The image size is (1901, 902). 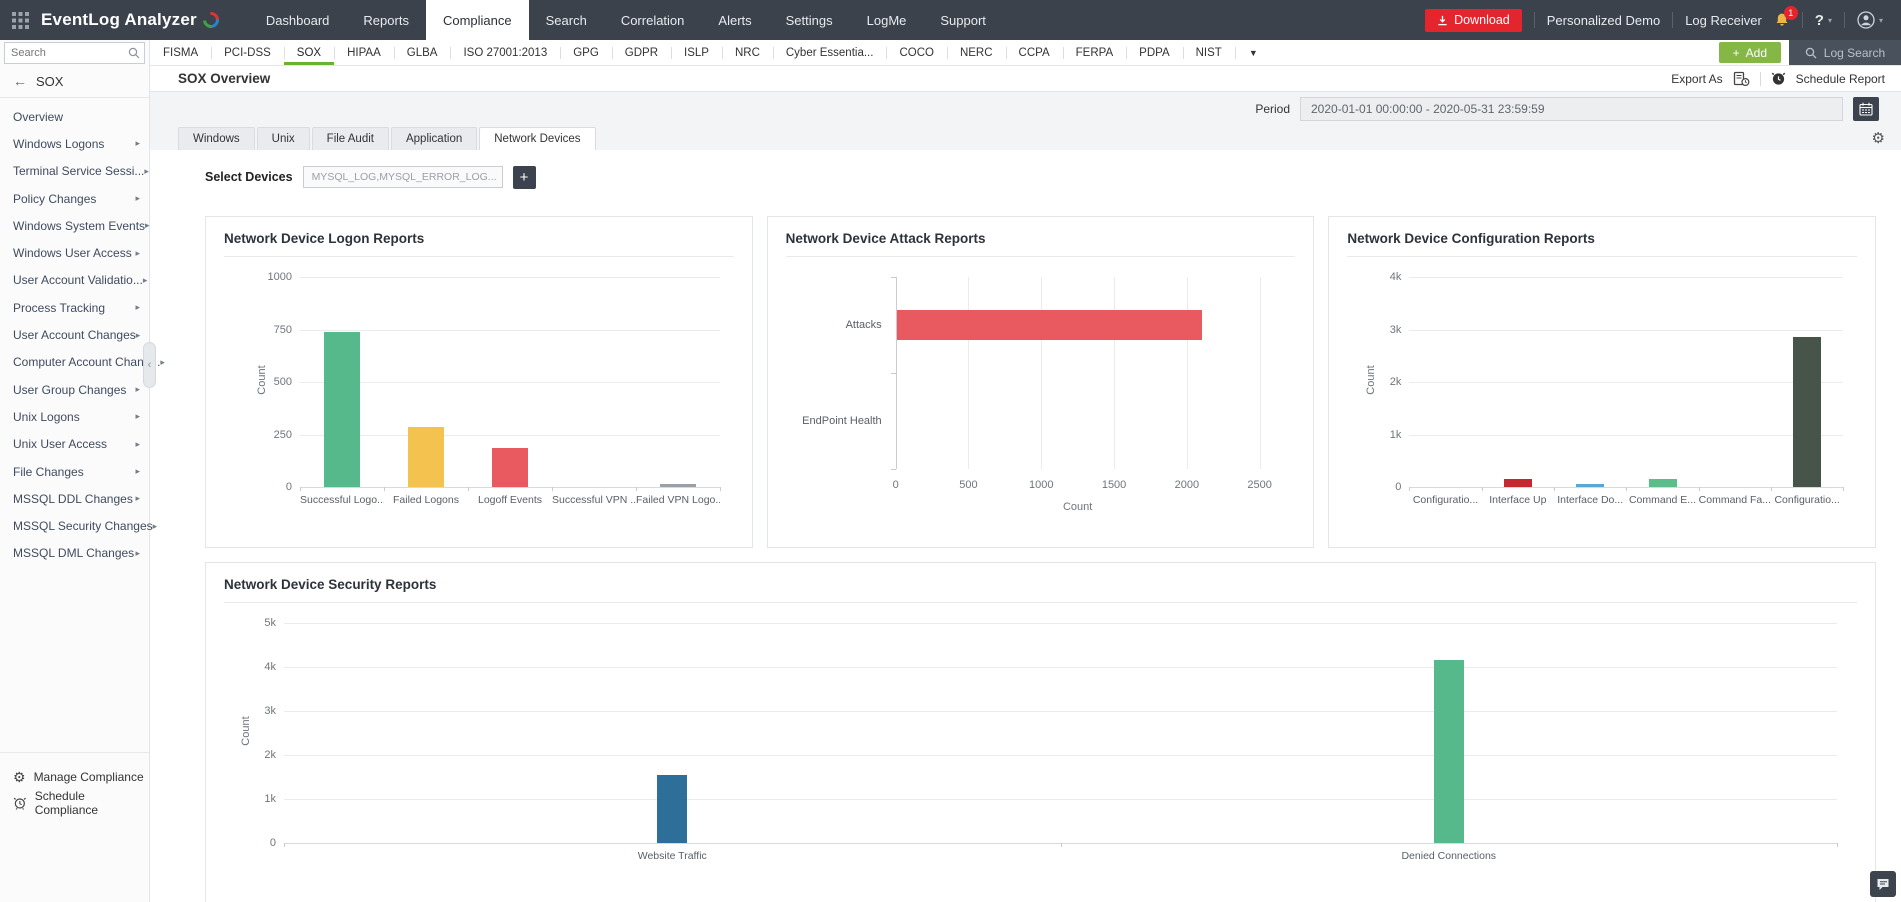 What do you see at coordinates (422, 52) in the screenshot?
I see `compliance-tab-glba: GLBA` at bounding box center [422, 52].